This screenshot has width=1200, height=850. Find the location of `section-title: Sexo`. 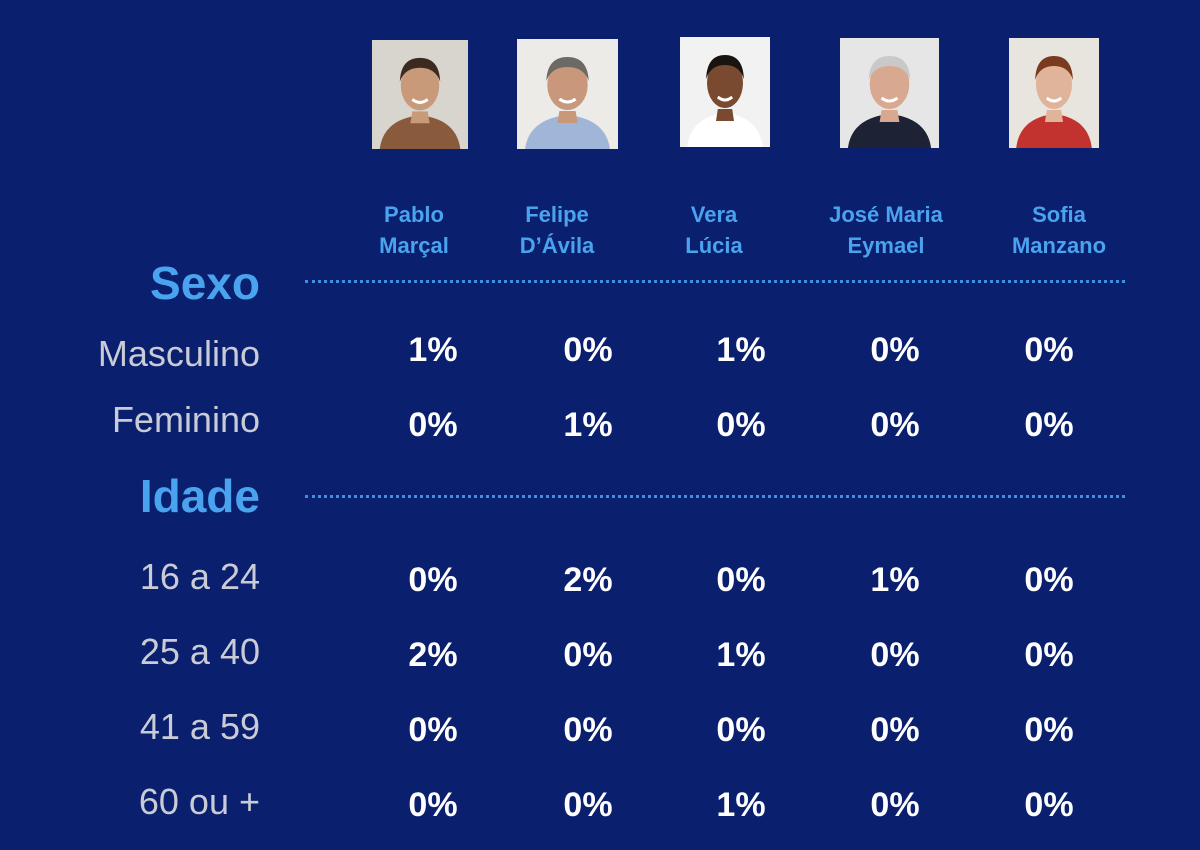

section-title: Sexo is located at coordinates (205, 283).